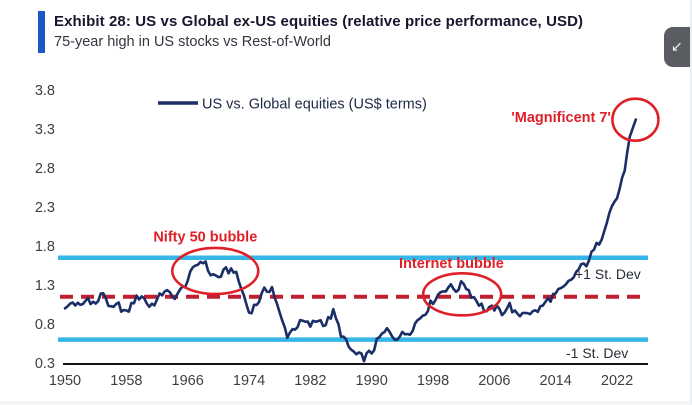  I want to click on x-axis-tick-label: 1982, so click(310, 381).